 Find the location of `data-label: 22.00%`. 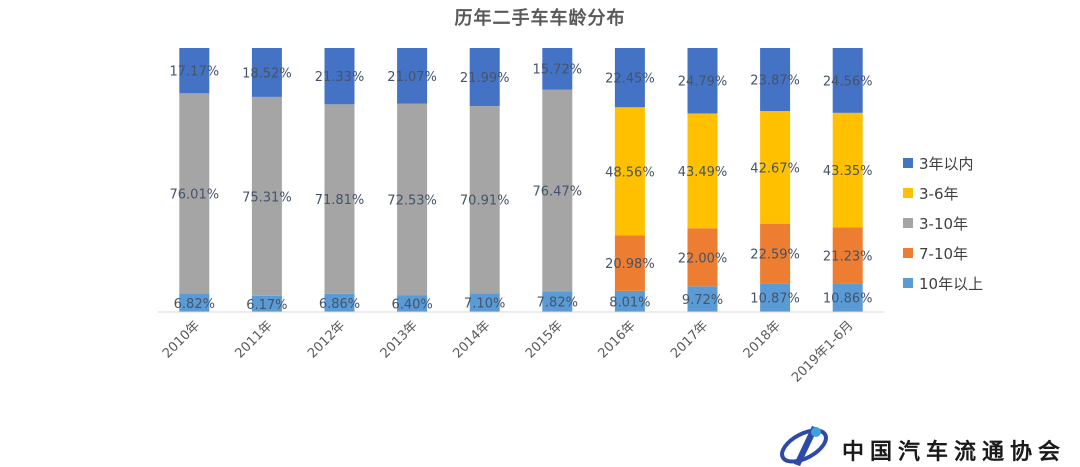

data-label: 22.00% is located at coordinates (703, 258).